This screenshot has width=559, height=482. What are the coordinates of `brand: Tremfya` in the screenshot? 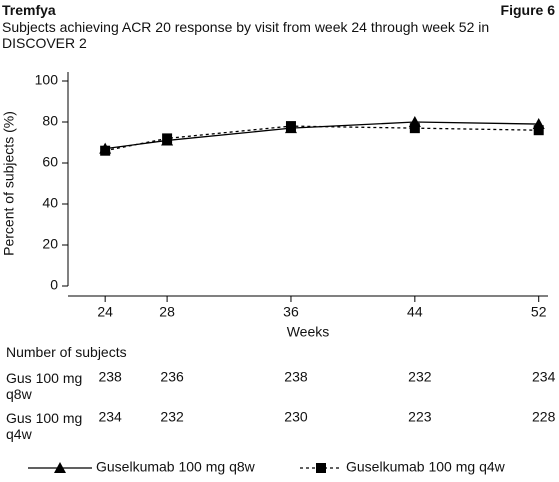 It's located at (29, 10).